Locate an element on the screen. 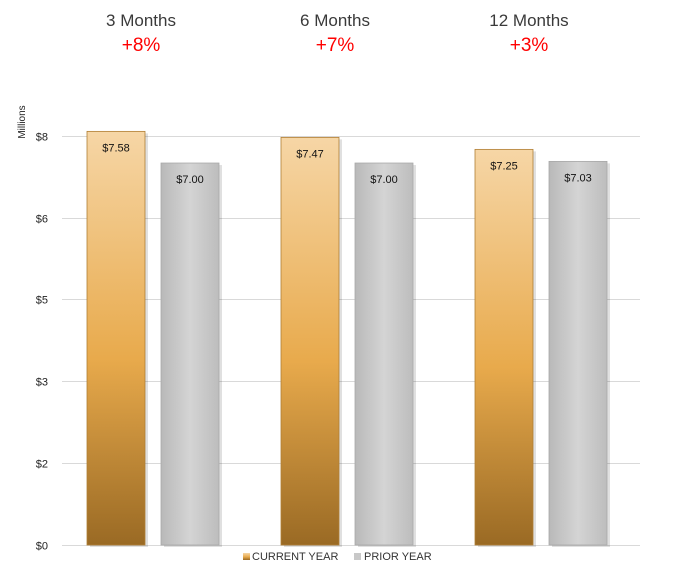 The height and width of the screenshot is (574, 686). period-change: +3% is located at coordinates (529, 45).